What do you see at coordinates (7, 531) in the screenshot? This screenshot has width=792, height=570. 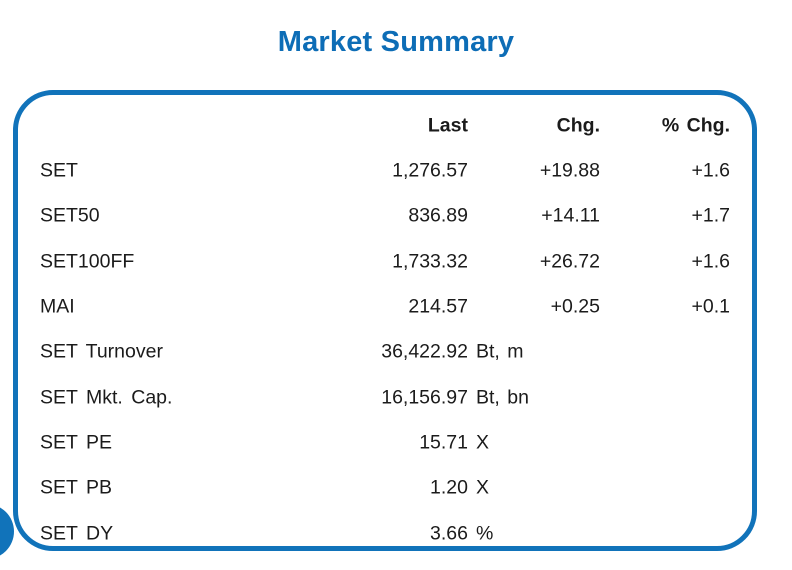 I see `corner-circle-decoration` at bounding box center [7, 531].